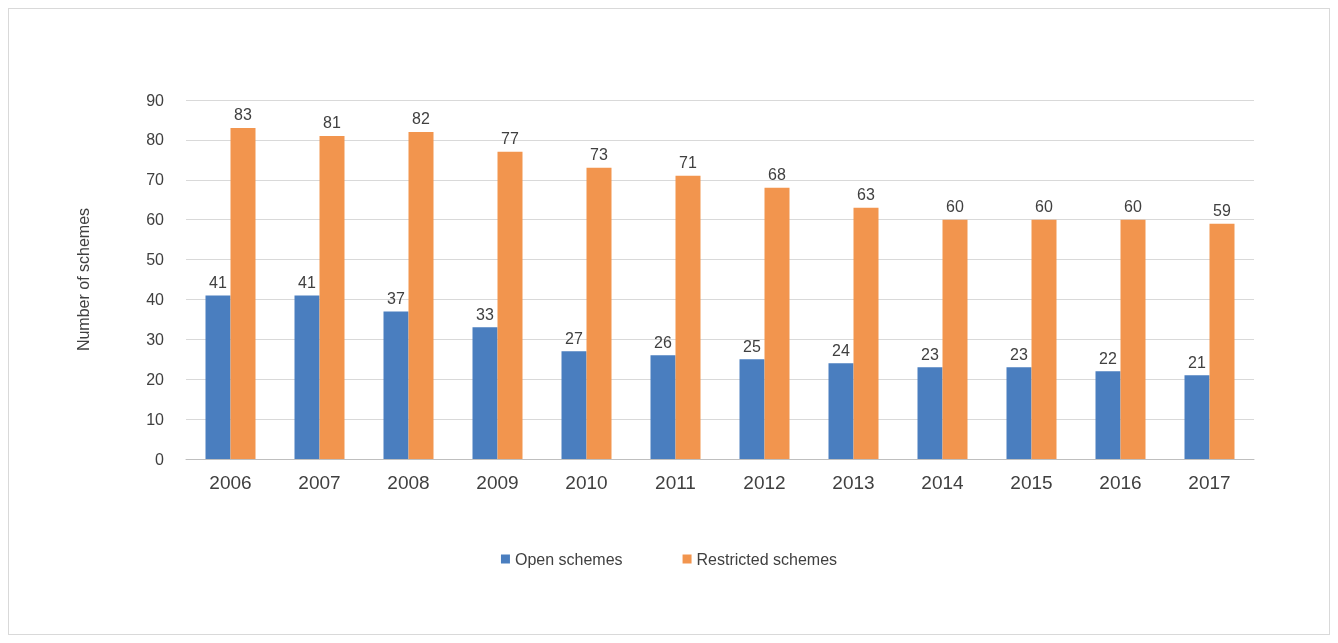  I want to click on data-label: 83, so click(243, 115).